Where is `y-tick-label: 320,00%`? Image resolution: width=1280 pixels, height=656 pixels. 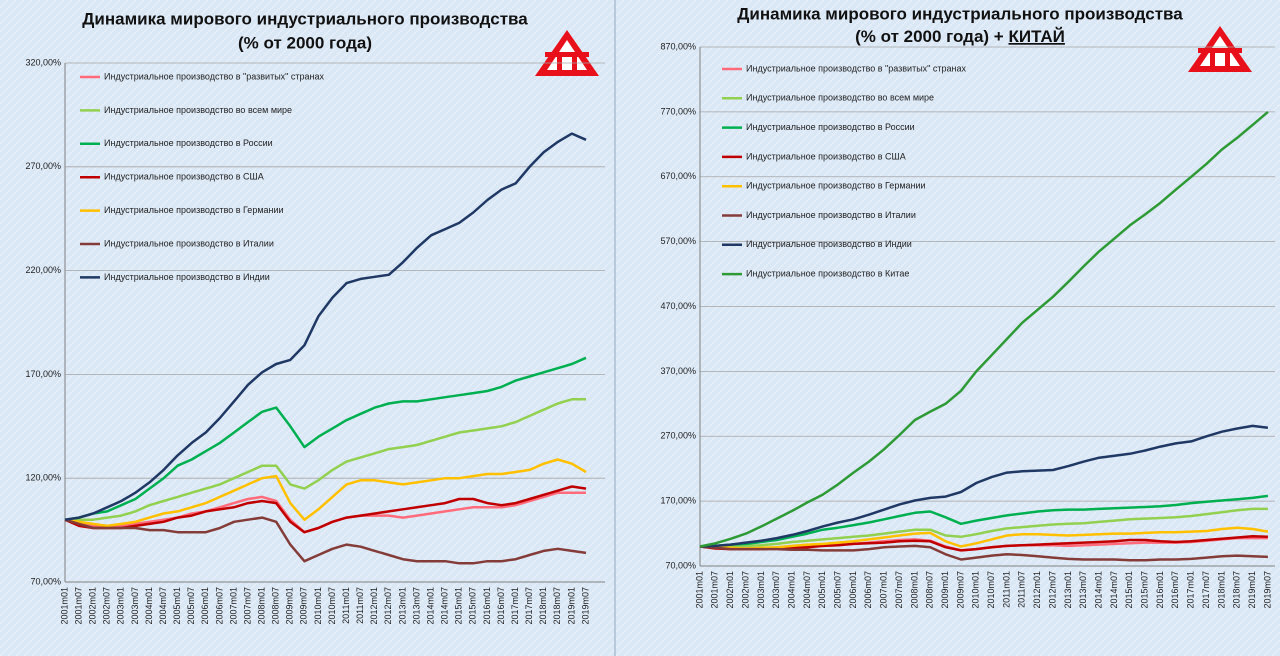 y-tick-label: 320,00% is located at coordinates (43, 62).